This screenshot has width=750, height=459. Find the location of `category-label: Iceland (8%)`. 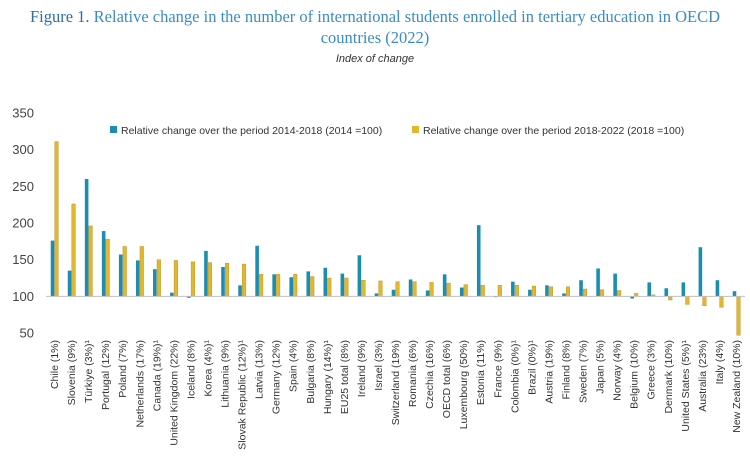

category-label: Iceland (8%) is located at coordinates (191, 369).